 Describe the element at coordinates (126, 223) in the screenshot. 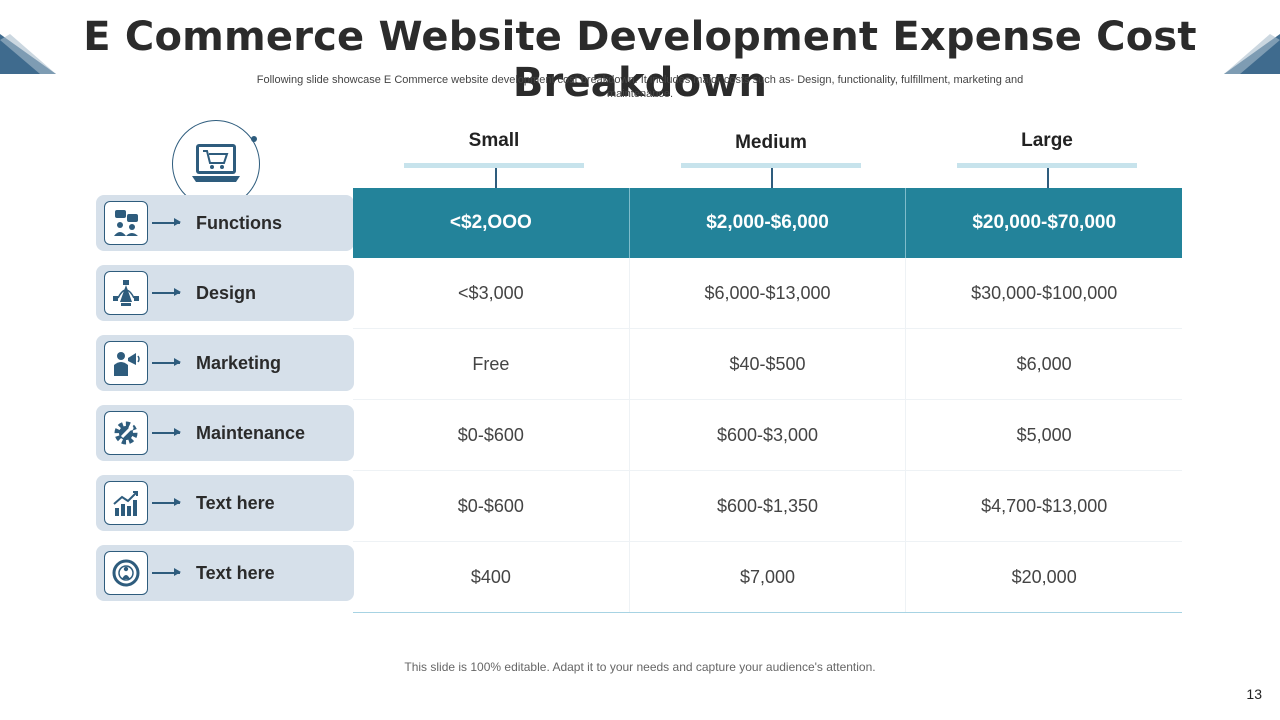

I see `people-chat-icon` at that location.